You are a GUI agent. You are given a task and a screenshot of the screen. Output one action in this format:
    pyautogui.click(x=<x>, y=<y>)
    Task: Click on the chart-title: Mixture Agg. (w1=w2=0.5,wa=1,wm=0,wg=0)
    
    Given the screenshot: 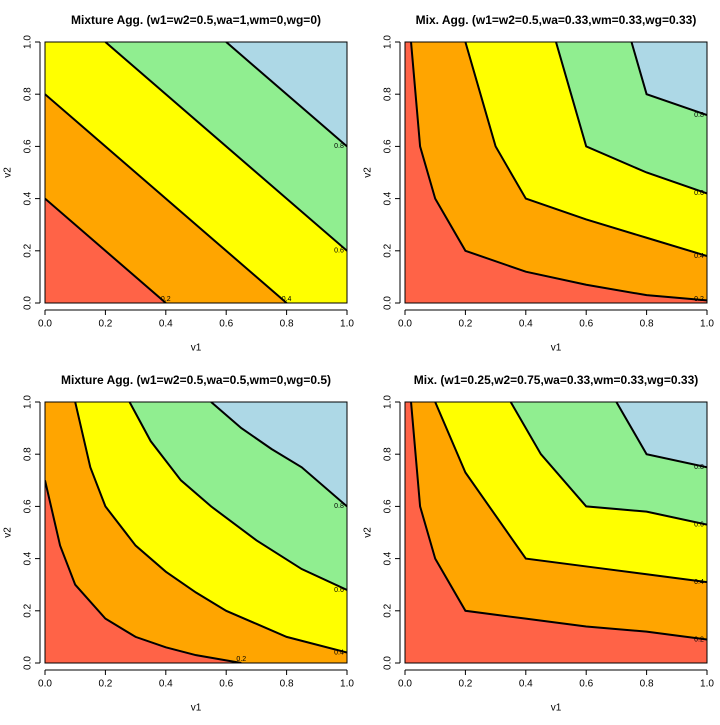 What is the action you would take?
    pyautogui.click(x=196, y=20)
    